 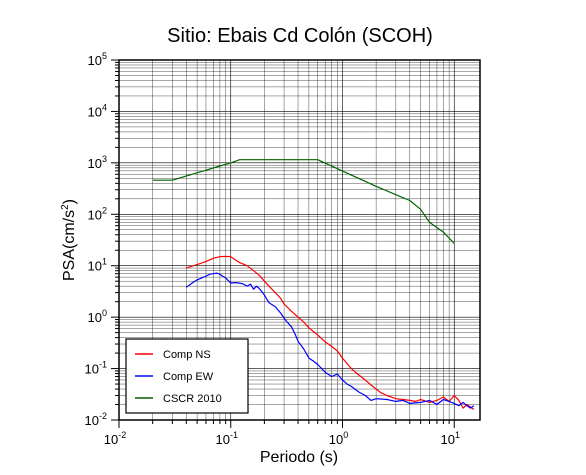 I want to click on y-tick-label: 10⁴, so click(x=97, y=110).